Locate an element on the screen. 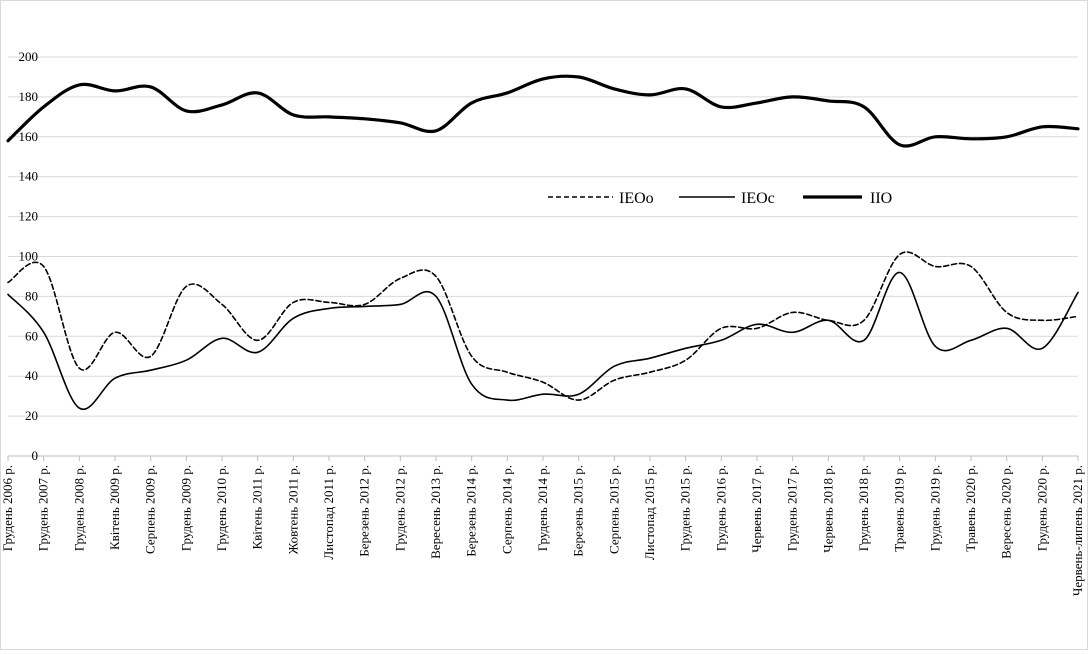  x-tick-label: Серпень 2009 р. is located at coordinates (150, 509).